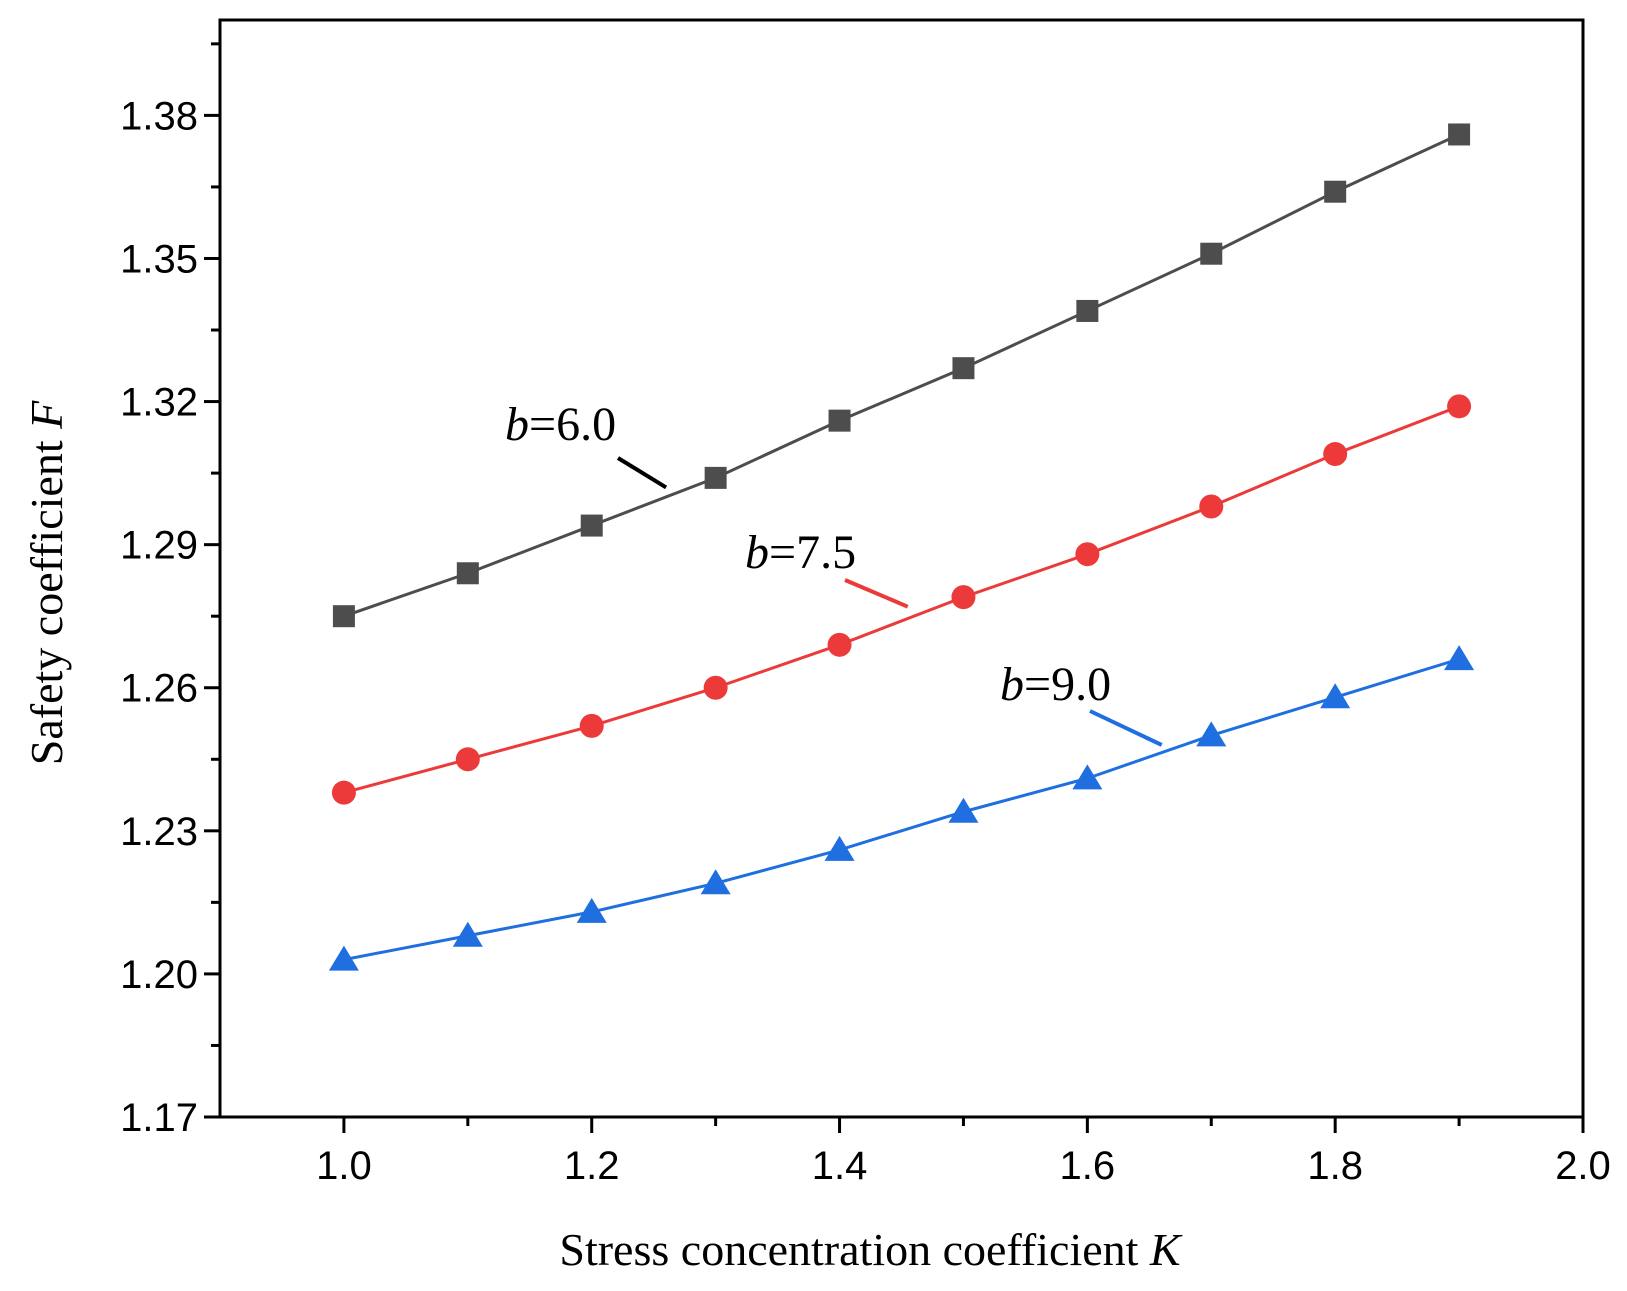 The height and width of the screenshot is (1291, 1627). What do you see at coordinates (871, 1249) in the screenshot?
I see `x-axis-title: Stress concentration coefficient K` at bounding box center [871, 1249].